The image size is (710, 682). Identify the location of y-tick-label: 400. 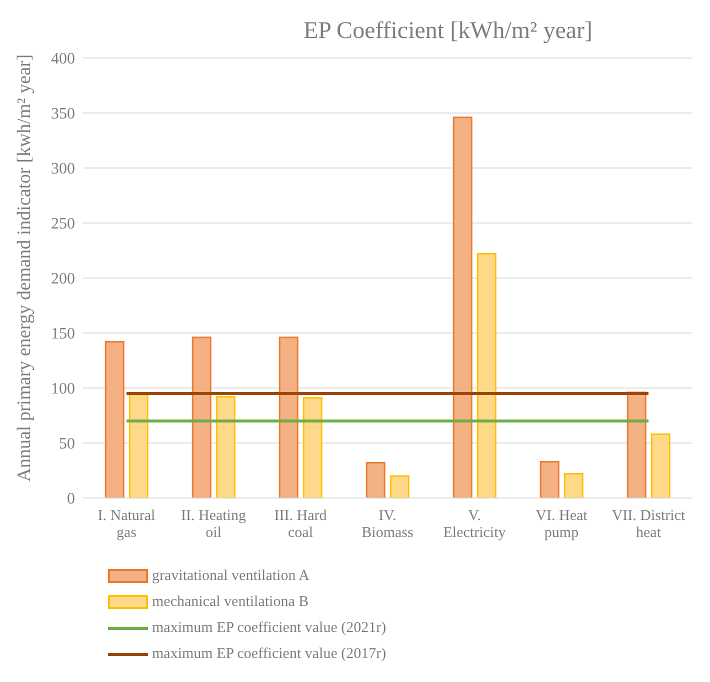
(63, 59).